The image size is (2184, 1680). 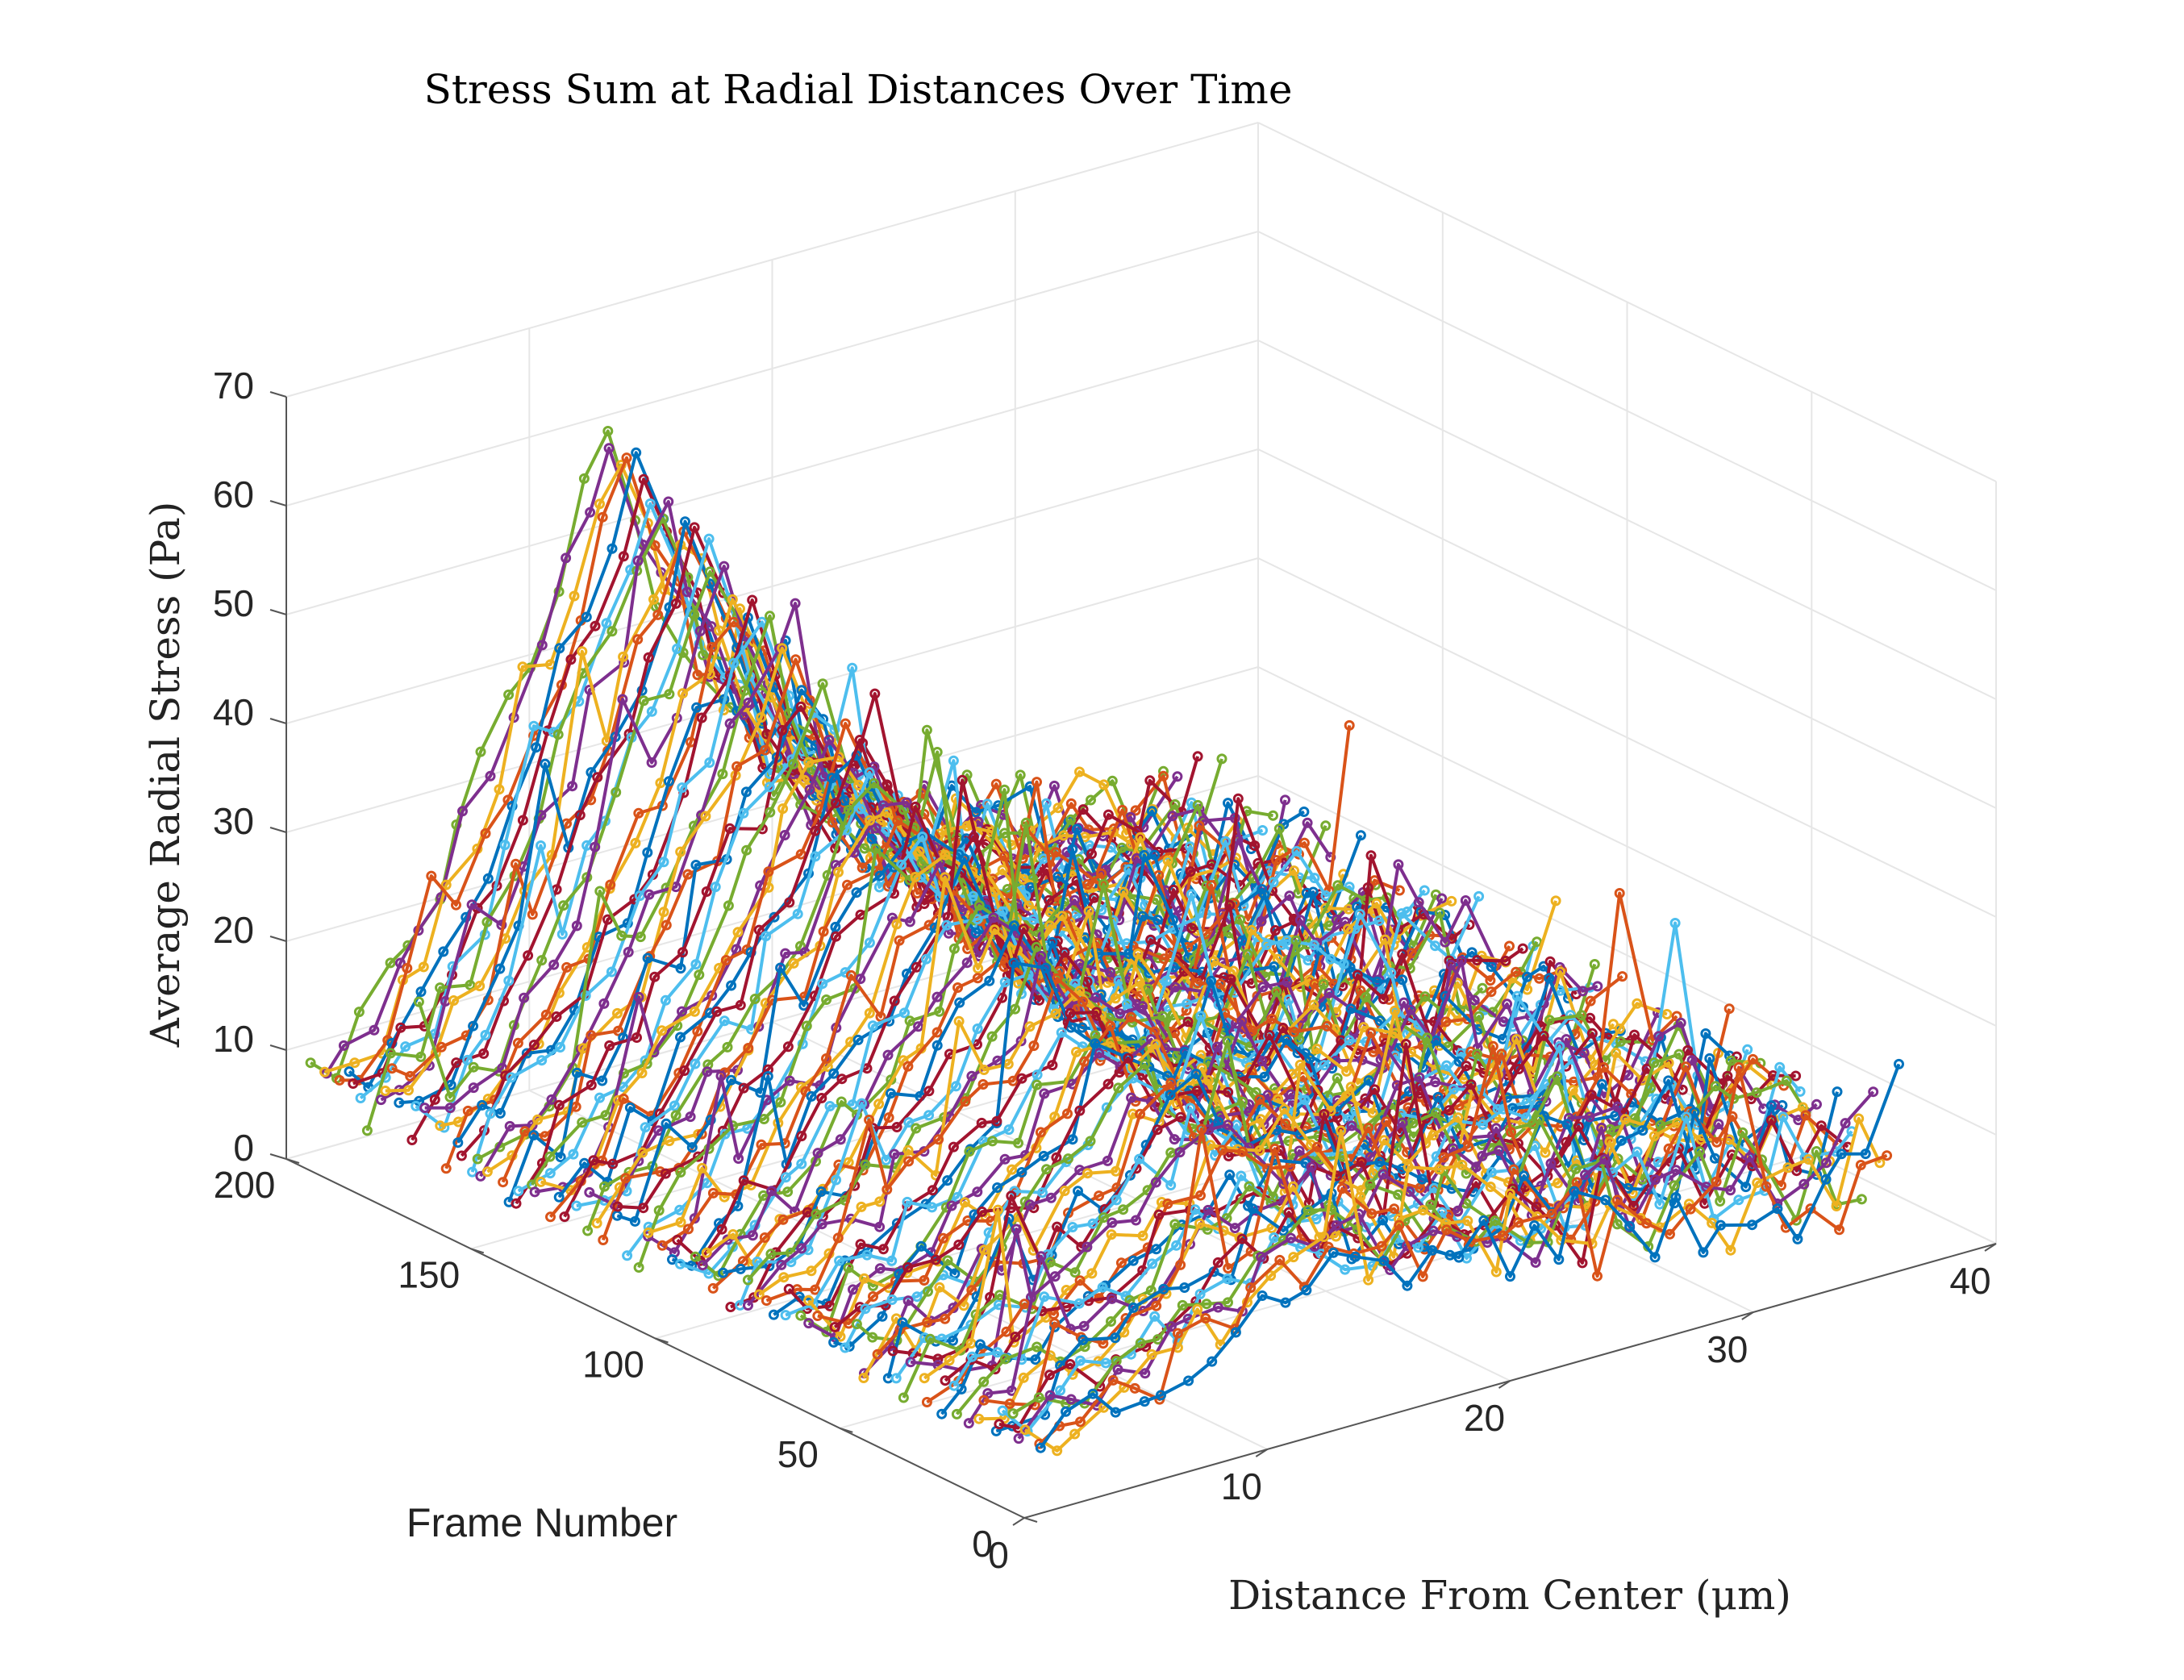 I want to click on series-line, so click(x=1463, y=1255).